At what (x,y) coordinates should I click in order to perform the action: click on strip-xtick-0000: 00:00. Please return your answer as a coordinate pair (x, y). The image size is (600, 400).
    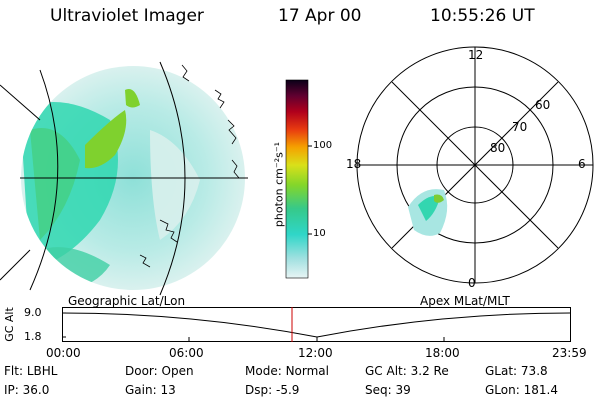
    Looking at the image, I should click on (63, 353).